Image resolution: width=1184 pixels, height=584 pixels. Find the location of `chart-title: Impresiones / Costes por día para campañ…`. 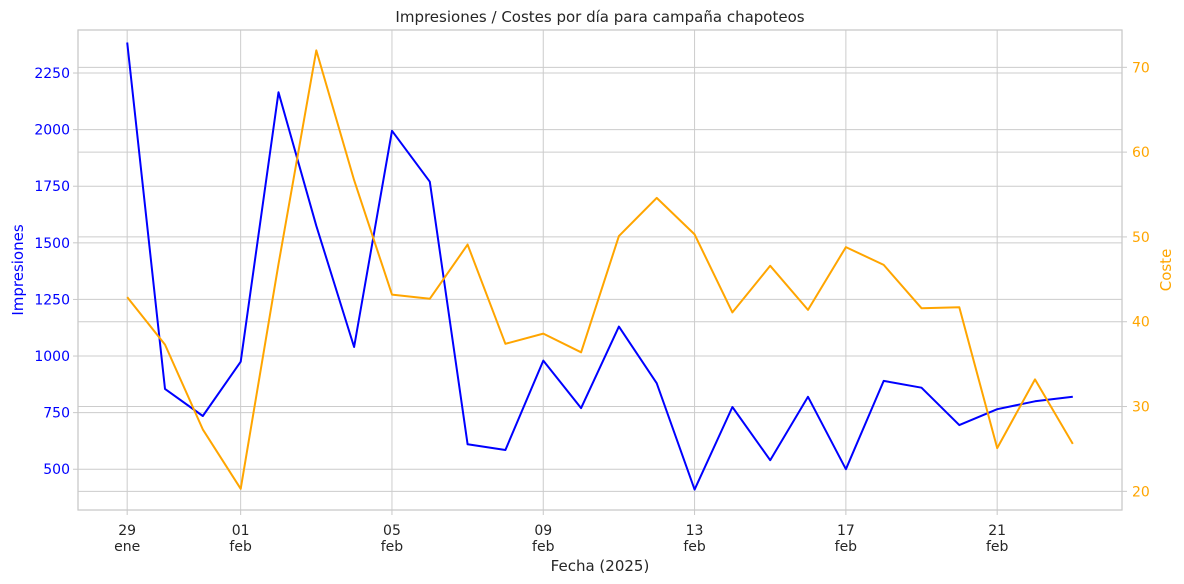

chart-title: Impresiones / Costes por día para campañ… is located at coordinates (599, 17).